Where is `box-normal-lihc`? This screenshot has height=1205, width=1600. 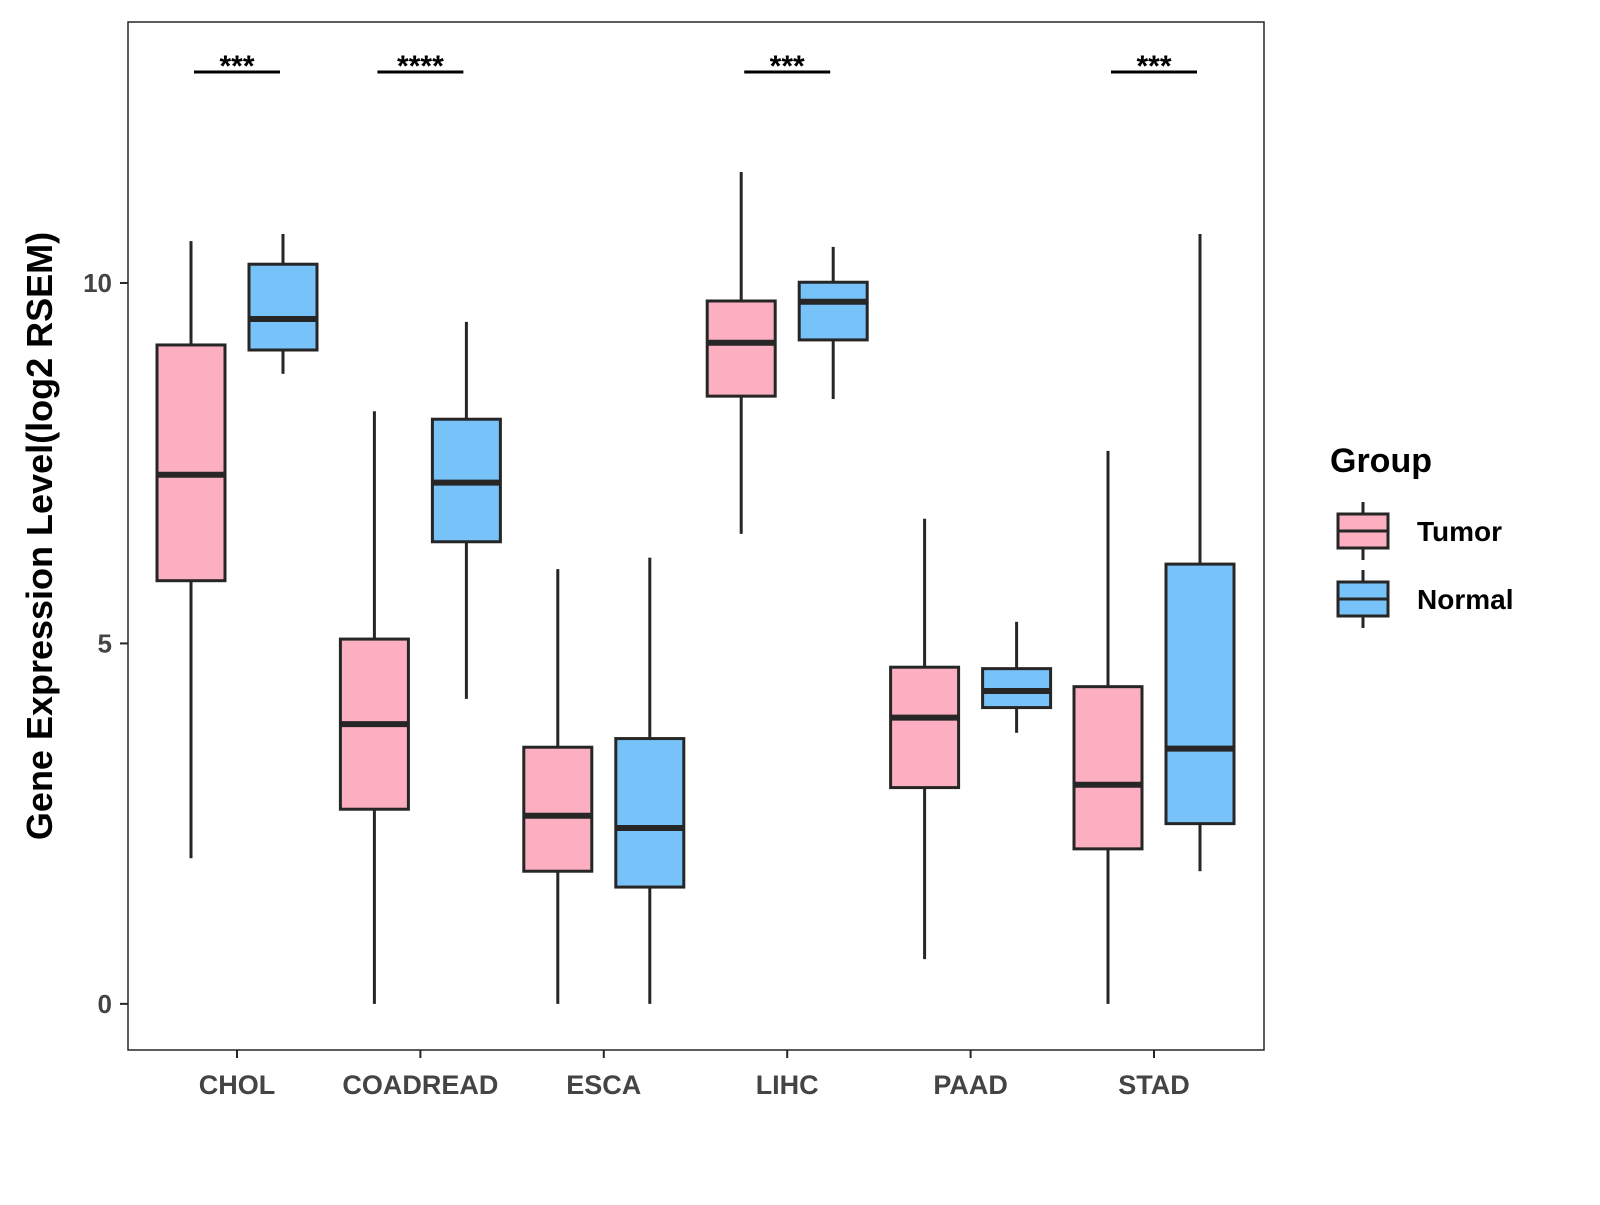 box-normal-lihc is located at coordinates (833, 323).